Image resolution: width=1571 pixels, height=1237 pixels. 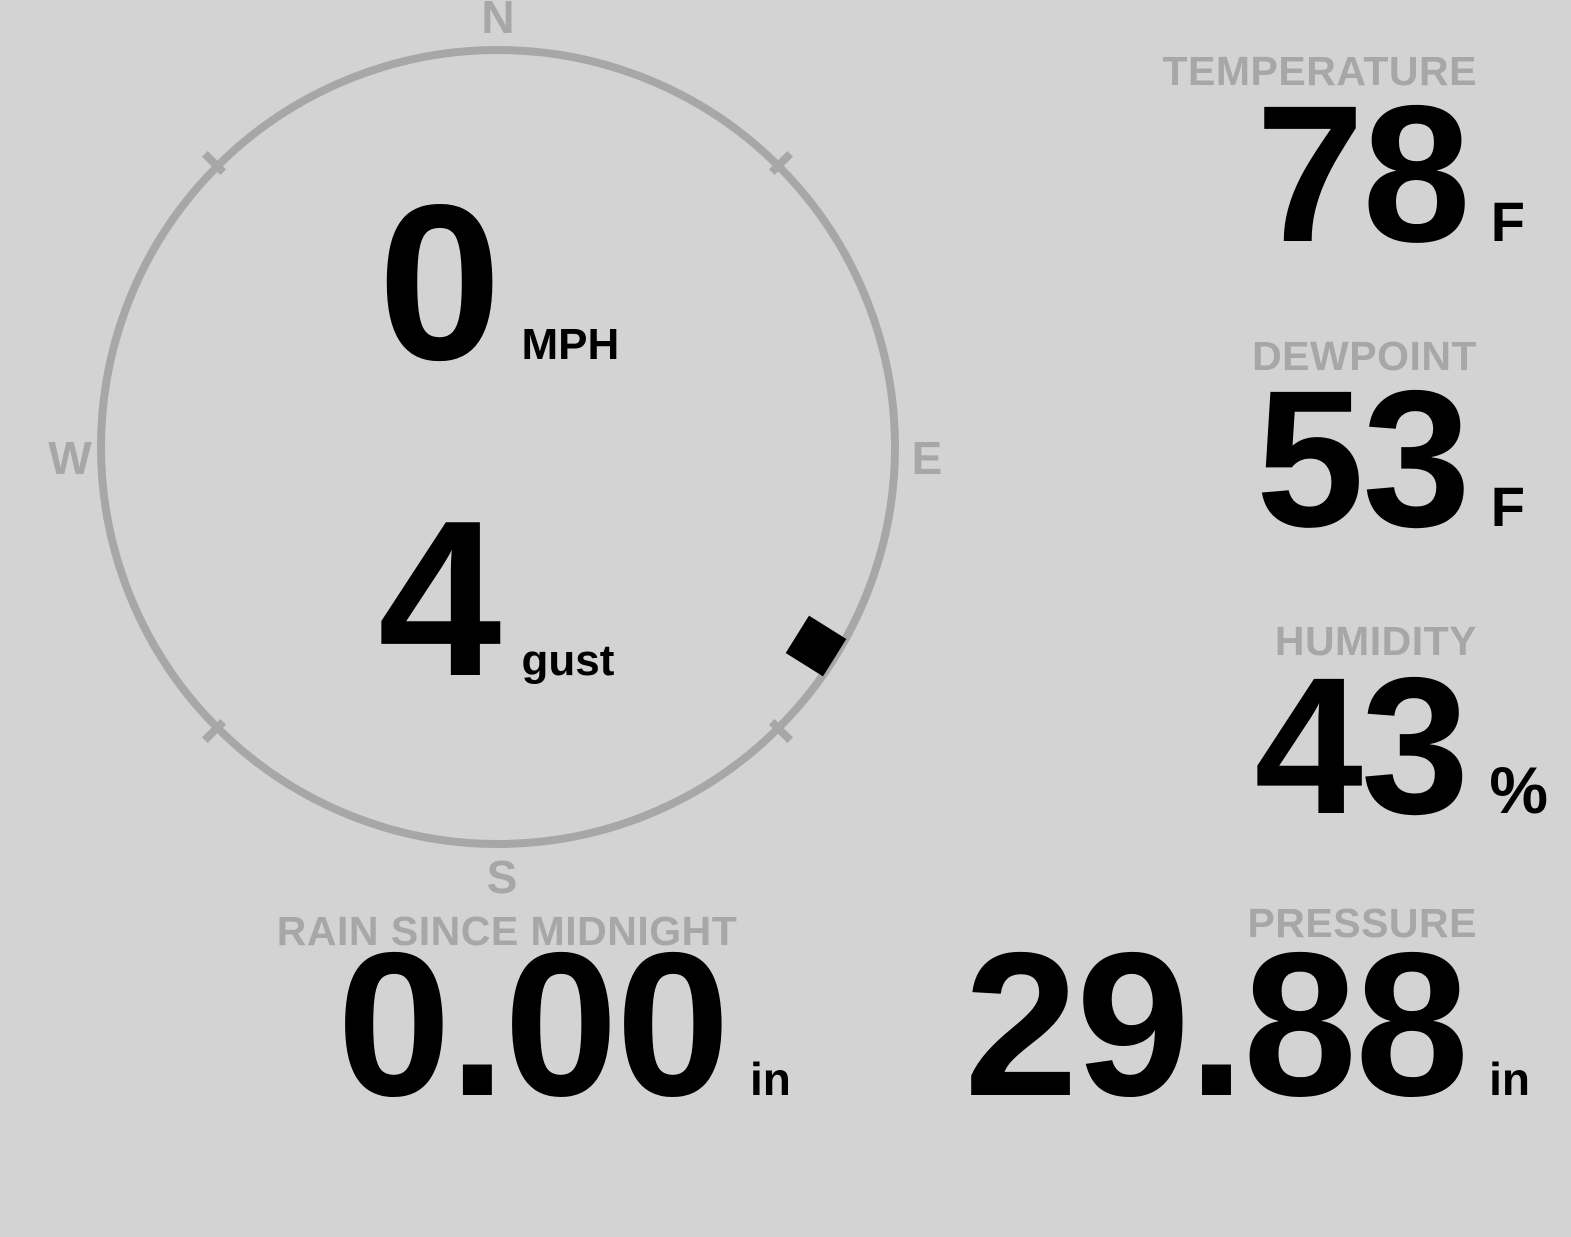 What do you see at coordinates (498, 21) in the screenshot?
I see `compass-label-north: N` at bounding box center [498, 21].